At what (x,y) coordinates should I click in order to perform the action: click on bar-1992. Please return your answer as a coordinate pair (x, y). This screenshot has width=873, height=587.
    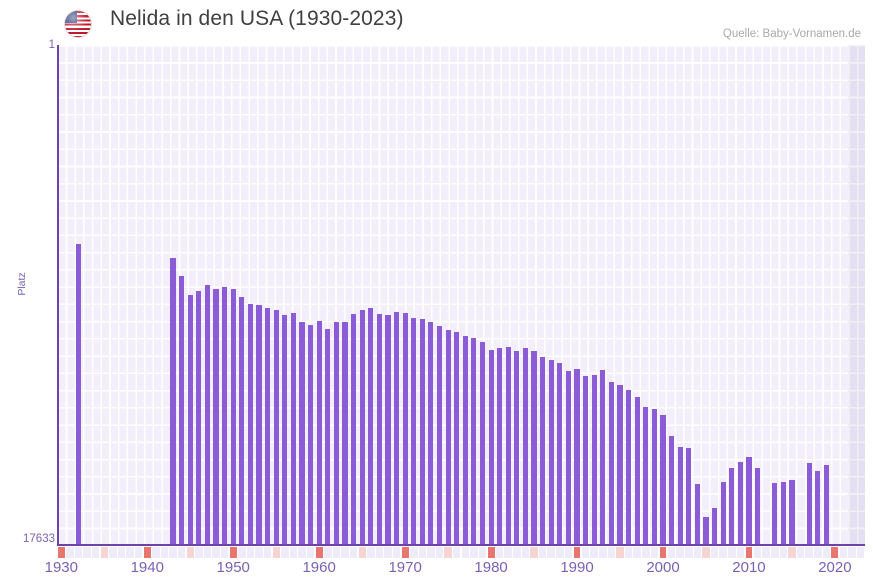
    Looking at the image, I should click on (594, 460).